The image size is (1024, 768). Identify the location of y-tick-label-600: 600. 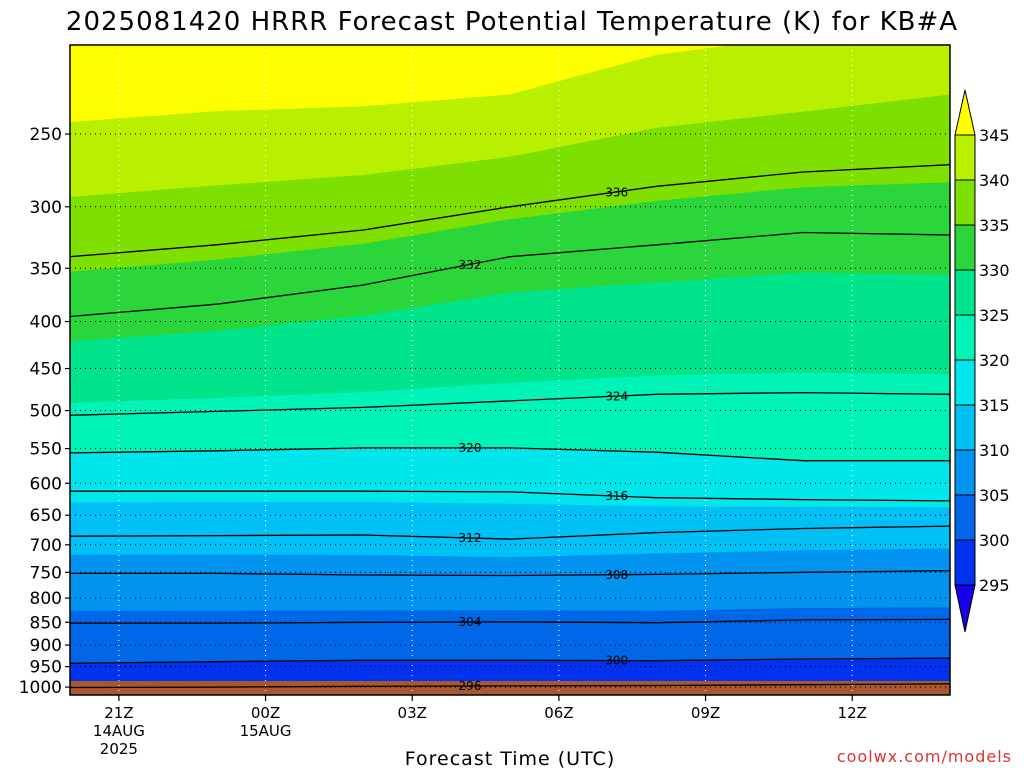
(46, 484).